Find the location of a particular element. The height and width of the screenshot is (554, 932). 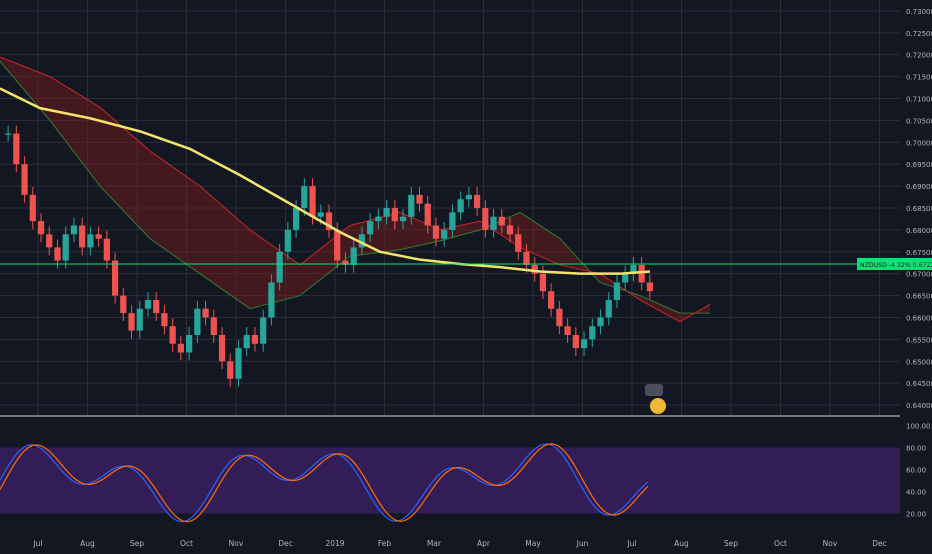

event-badge-bottom is located at coordinates (658, 406).